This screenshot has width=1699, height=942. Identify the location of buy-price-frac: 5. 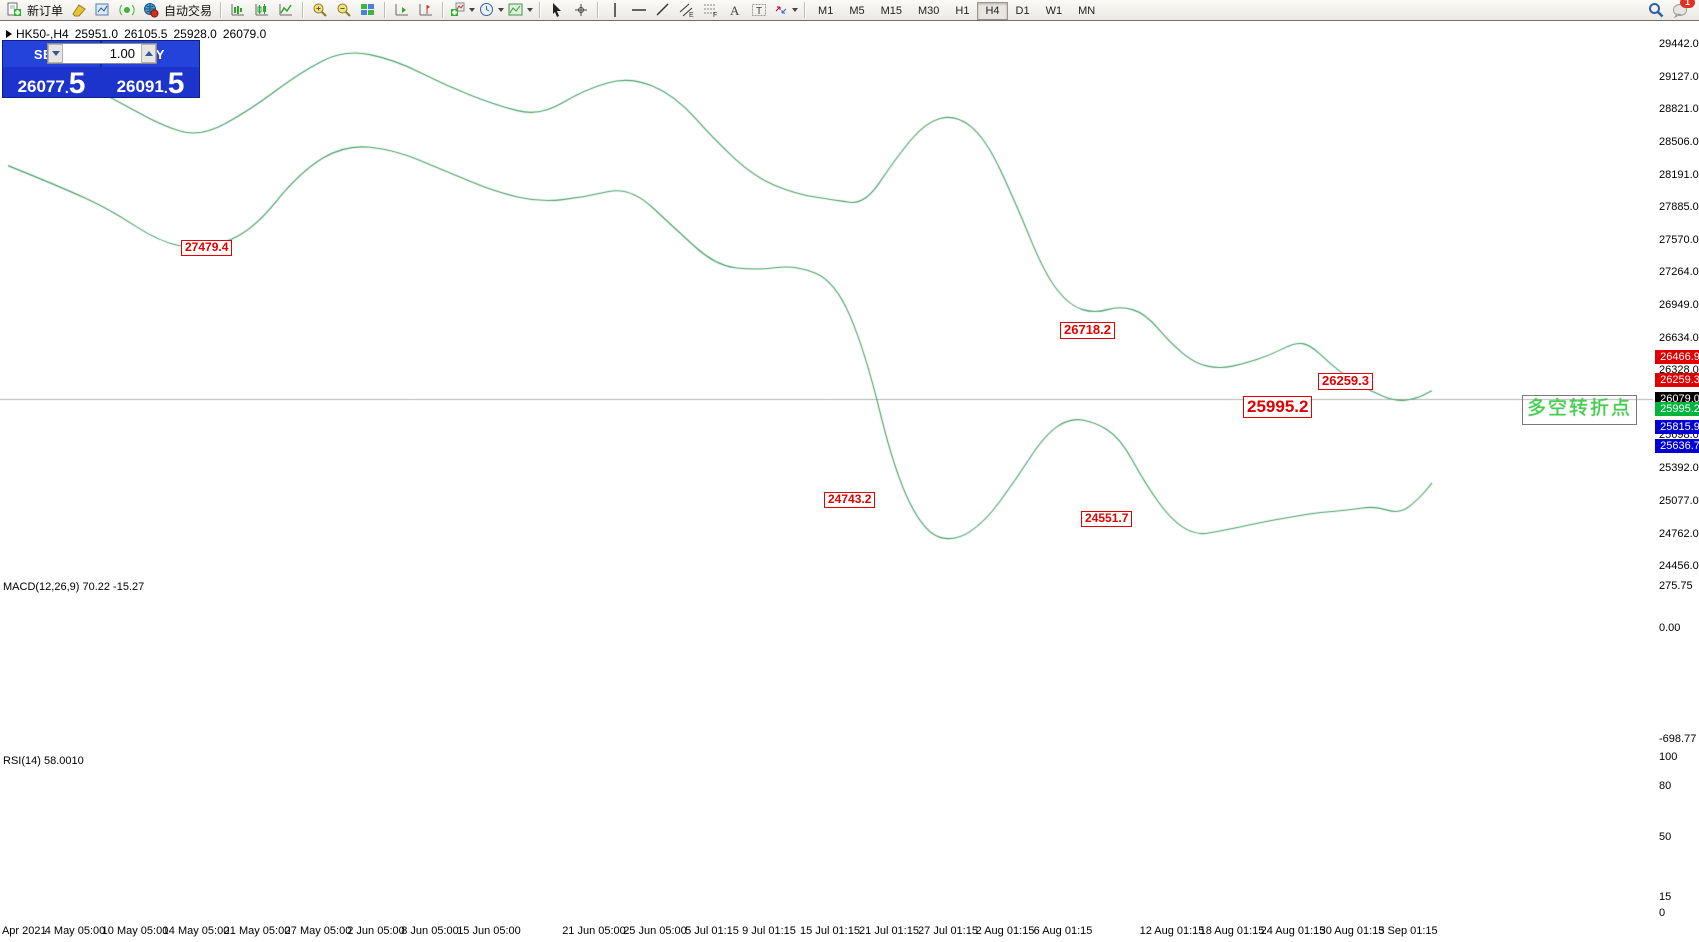
(176, 83).